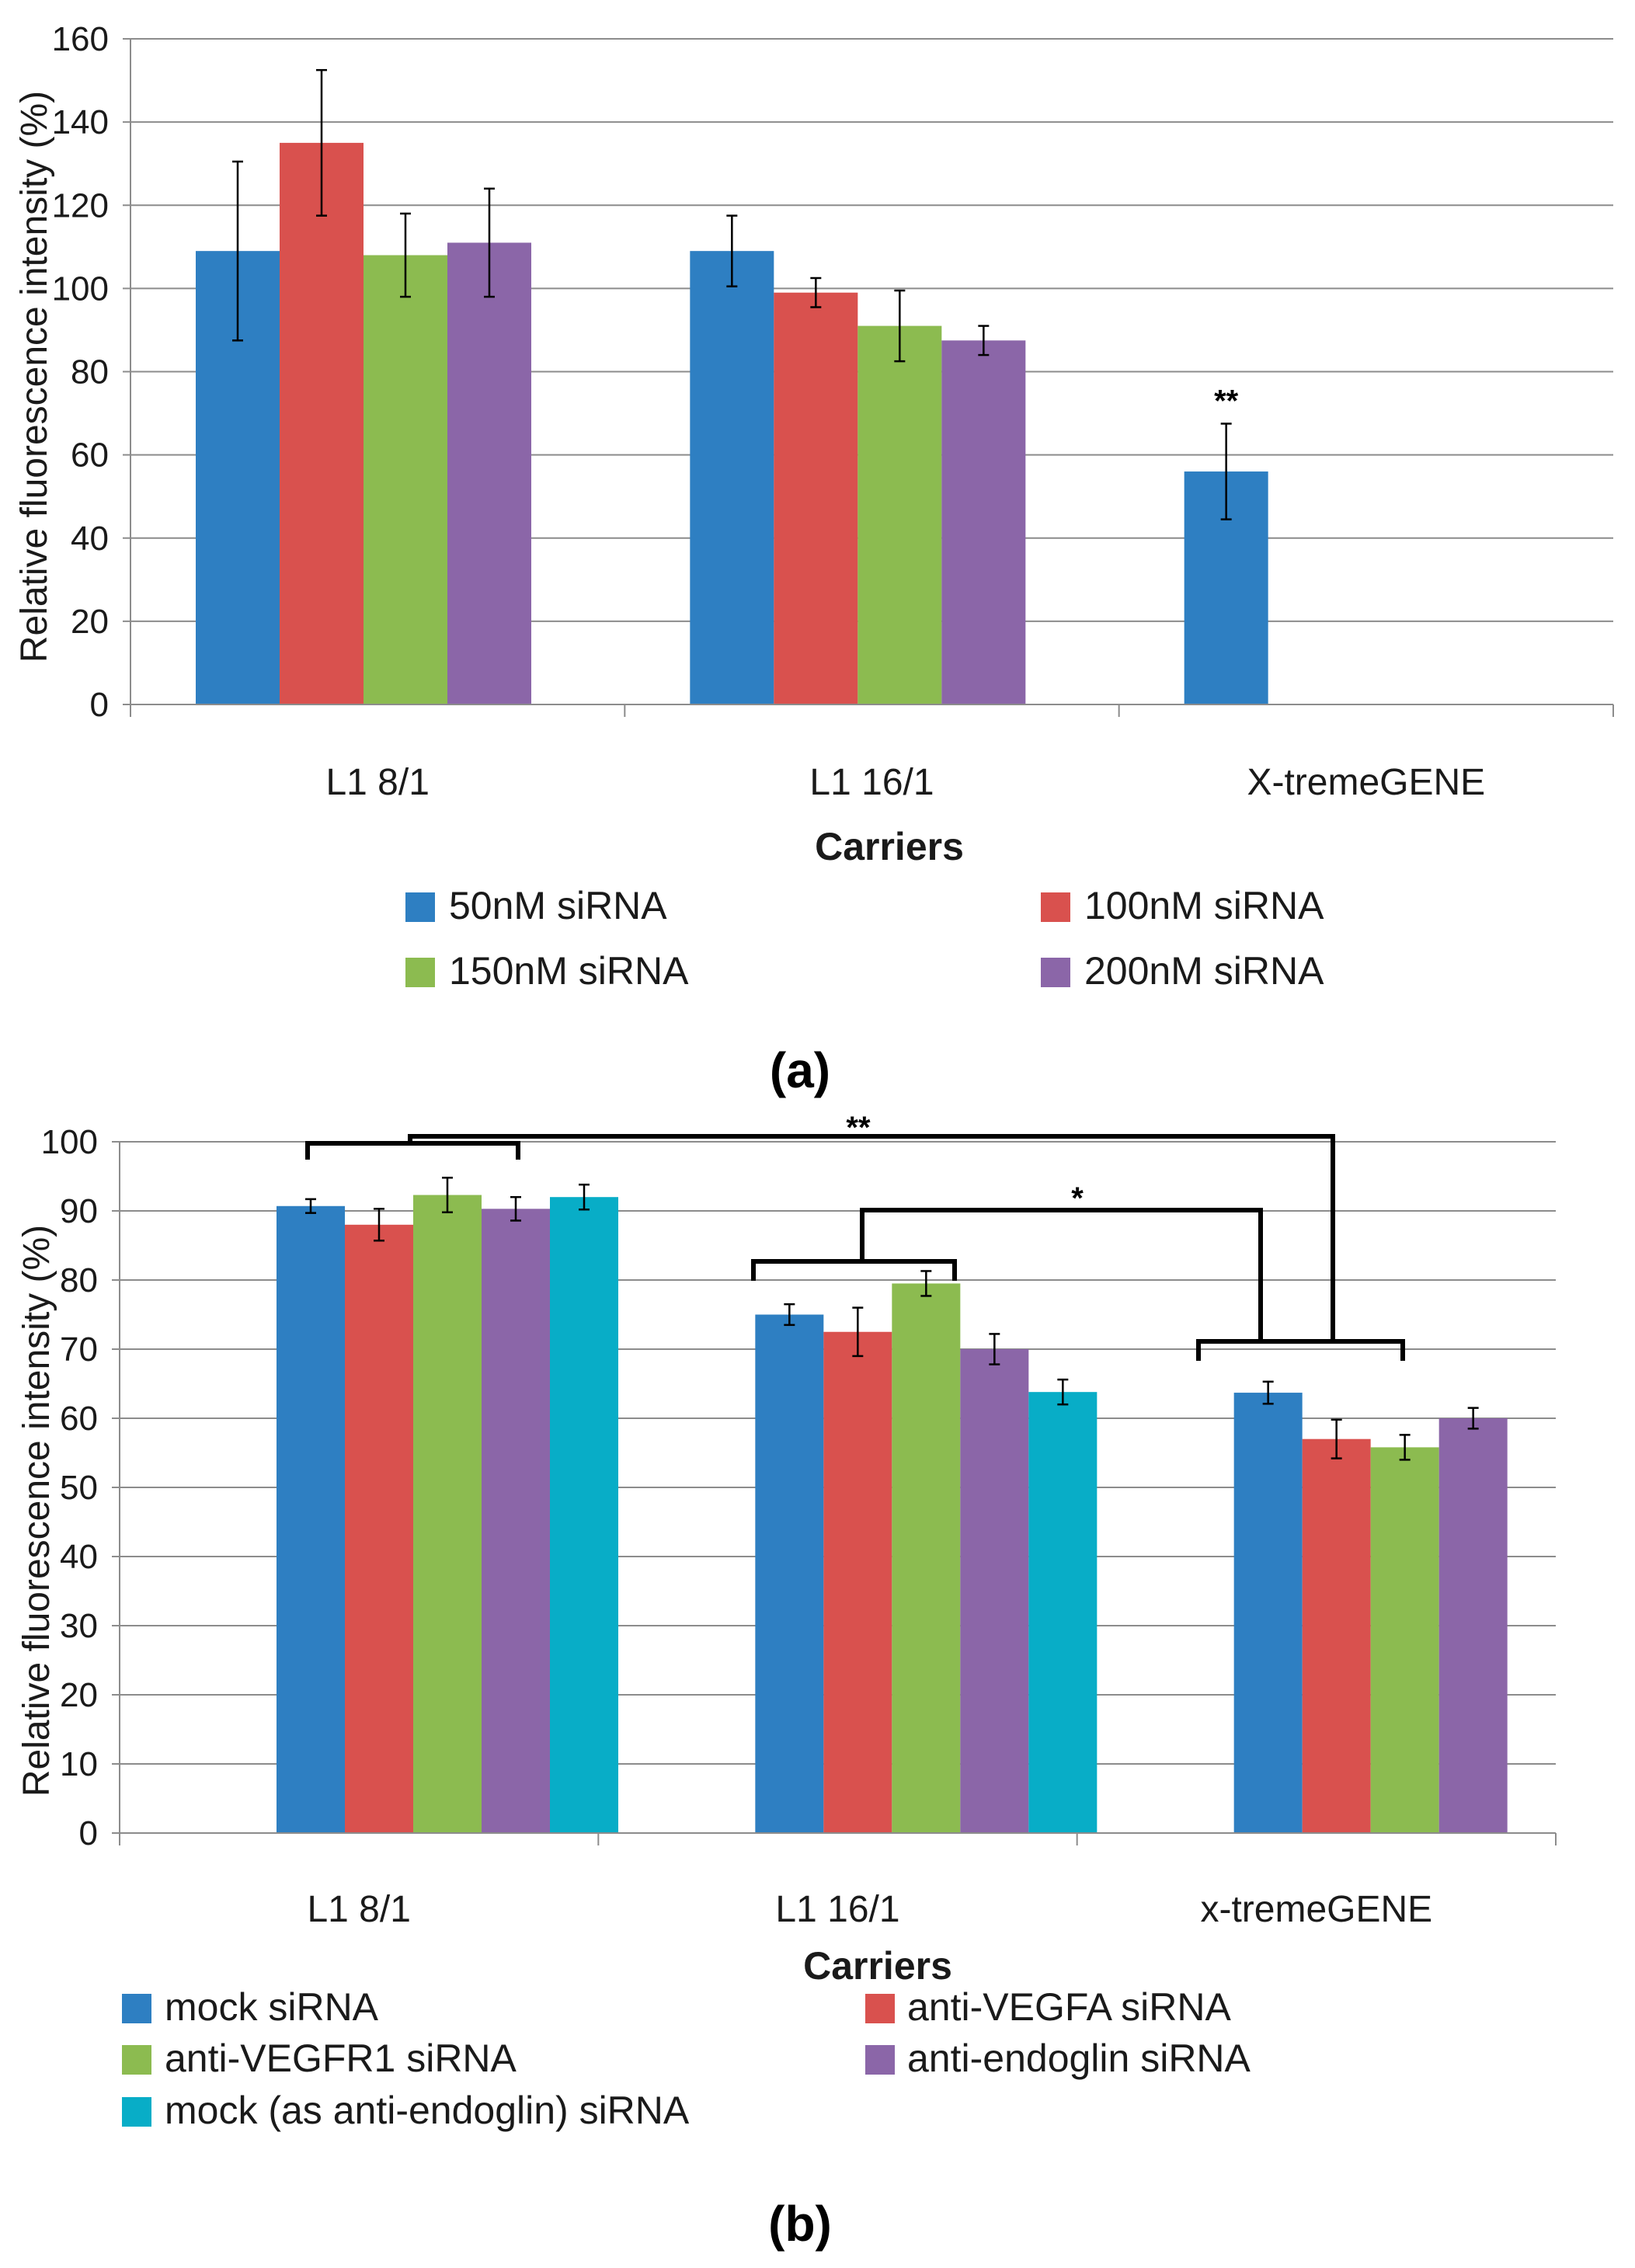  What do you see at coordinates (1077, 1198) in the screenshot?
I see `b-significance-single-star: *` at bounding box center [1077, 1198].